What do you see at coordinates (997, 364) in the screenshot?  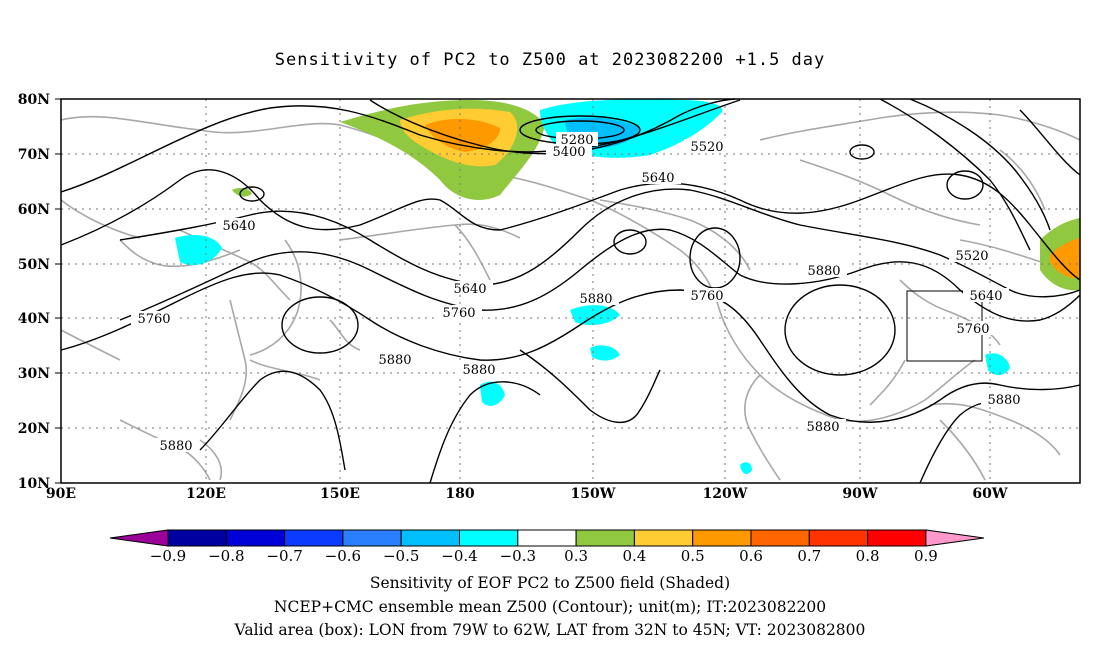 I see `shade-negative-atlantic` at bounding box center [997, 364].